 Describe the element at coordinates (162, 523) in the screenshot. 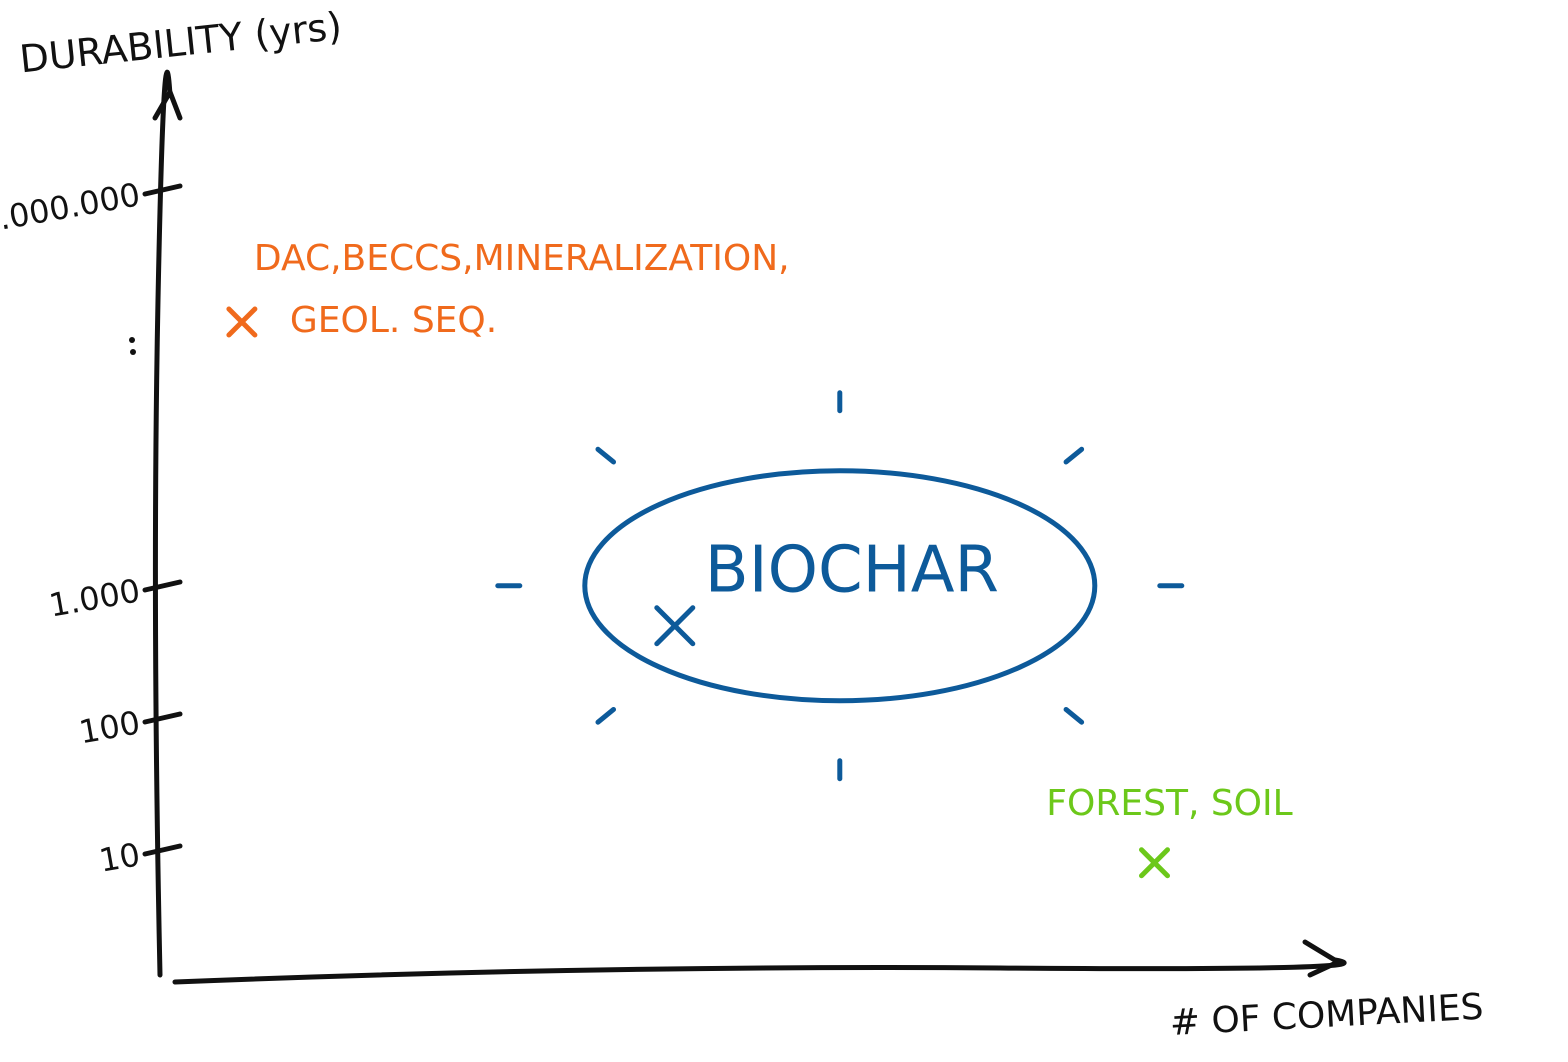

I see `y-axis` at that location.